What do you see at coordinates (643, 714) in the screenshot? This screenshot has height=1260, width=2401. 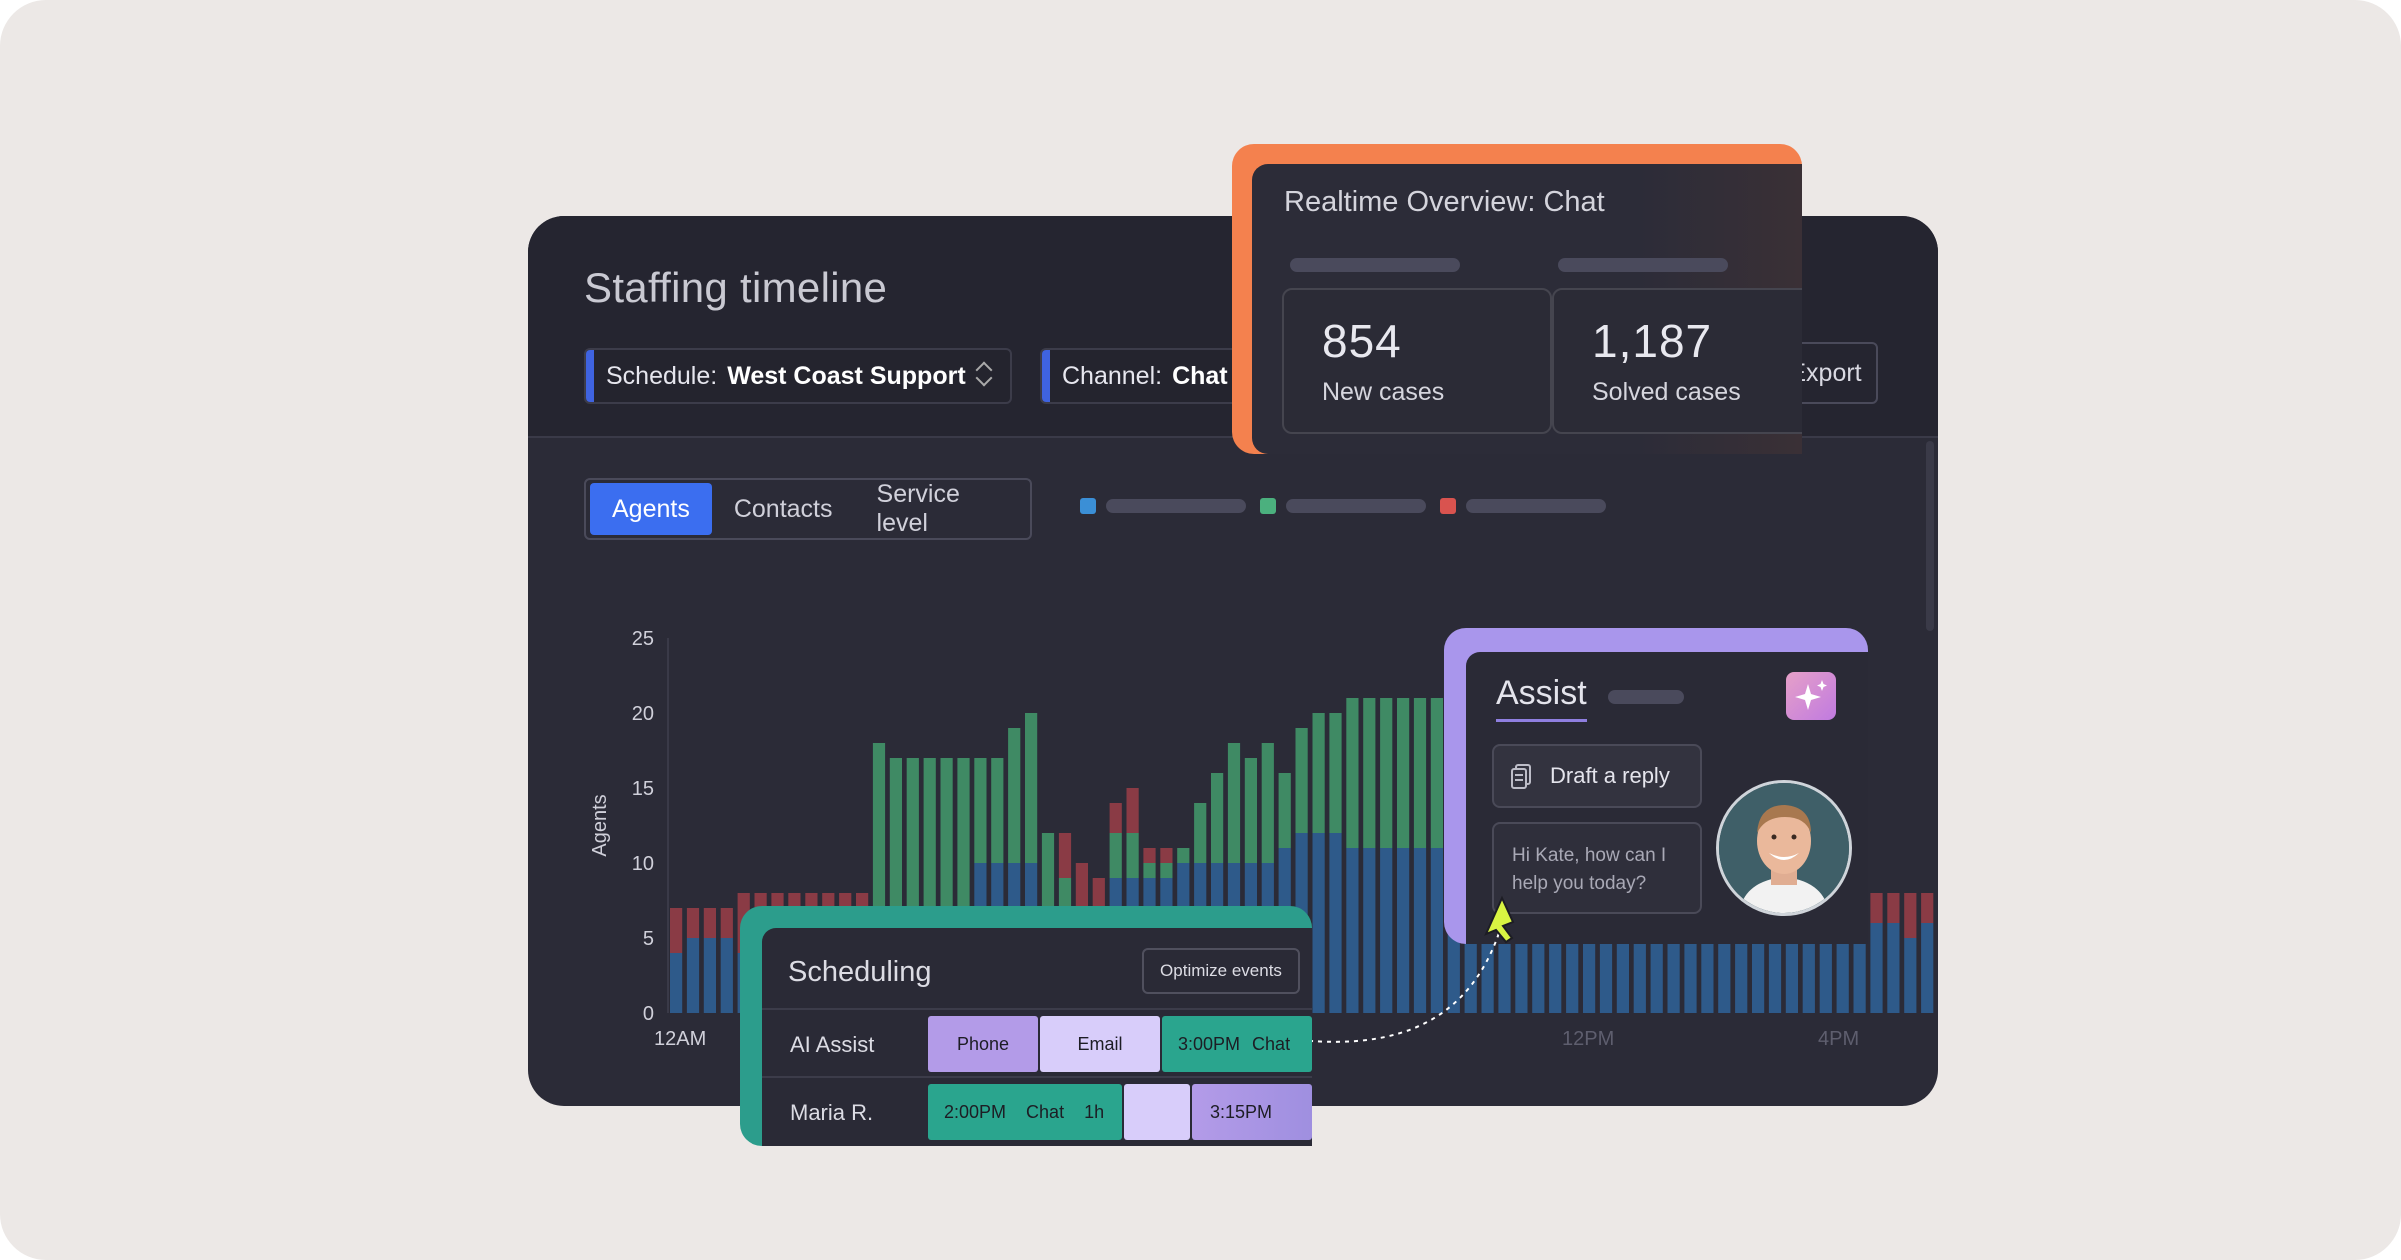 I see `y-tick-label: 20` at bounding box center [643, 714].